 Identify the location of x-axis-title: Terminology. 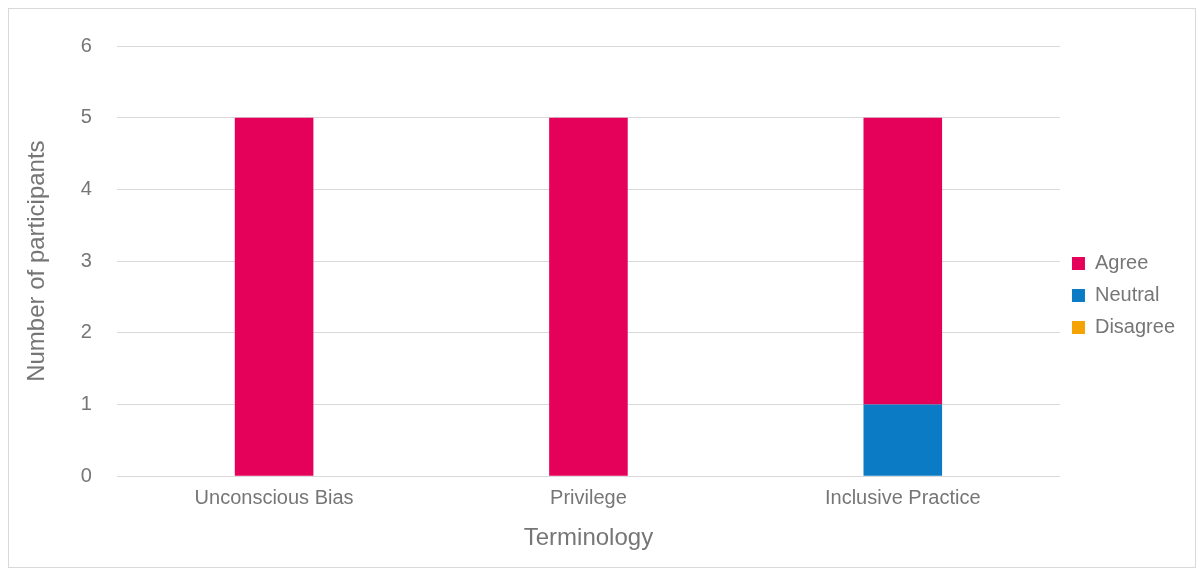
(588, 537).